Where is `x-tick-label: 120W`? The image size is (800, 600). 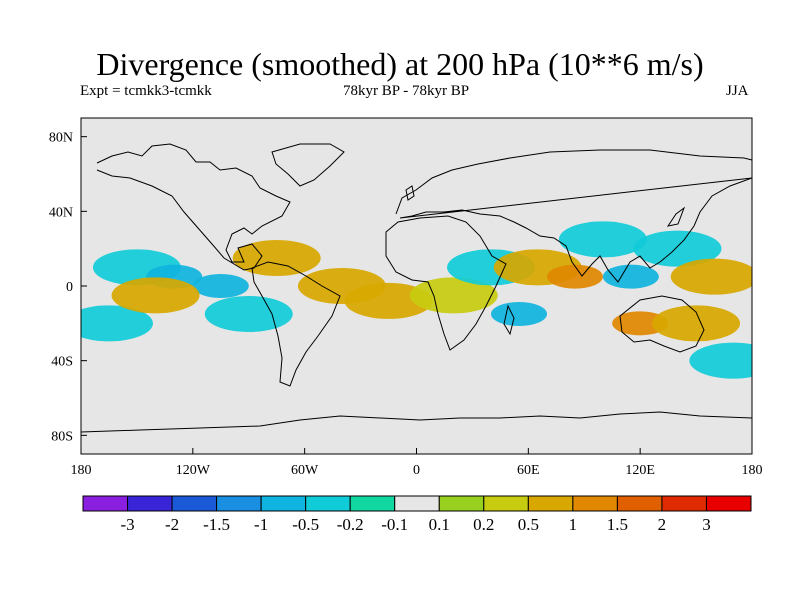
x-tick-label: 120W is located at coordinates (193, 470).